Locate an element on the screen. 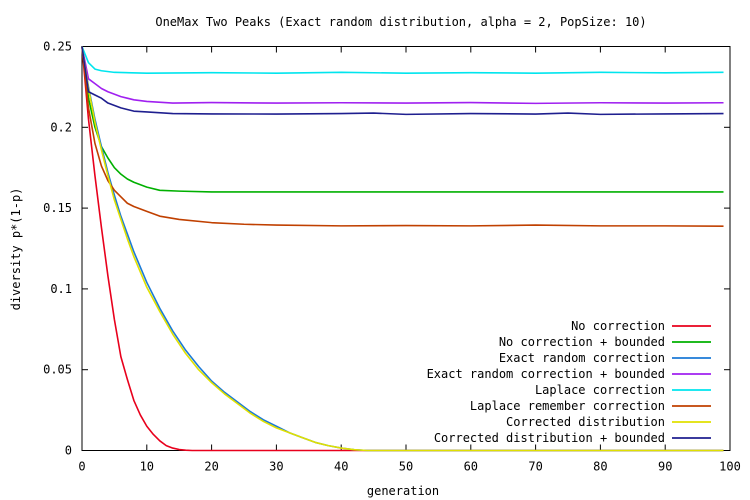 The width and height of the screenshot is (750, 500). legend-label: Laplace correction is located at coordinates (600, 390).